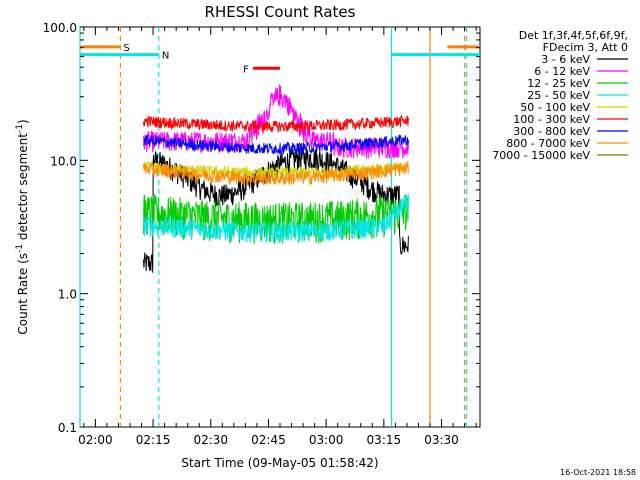 The height and width of the screenshot is (480, 640). What do you see at coordinates (63, 161) in the screenshot?
I see `y-tick-label: 10.0` at bounding box center [63, 161].